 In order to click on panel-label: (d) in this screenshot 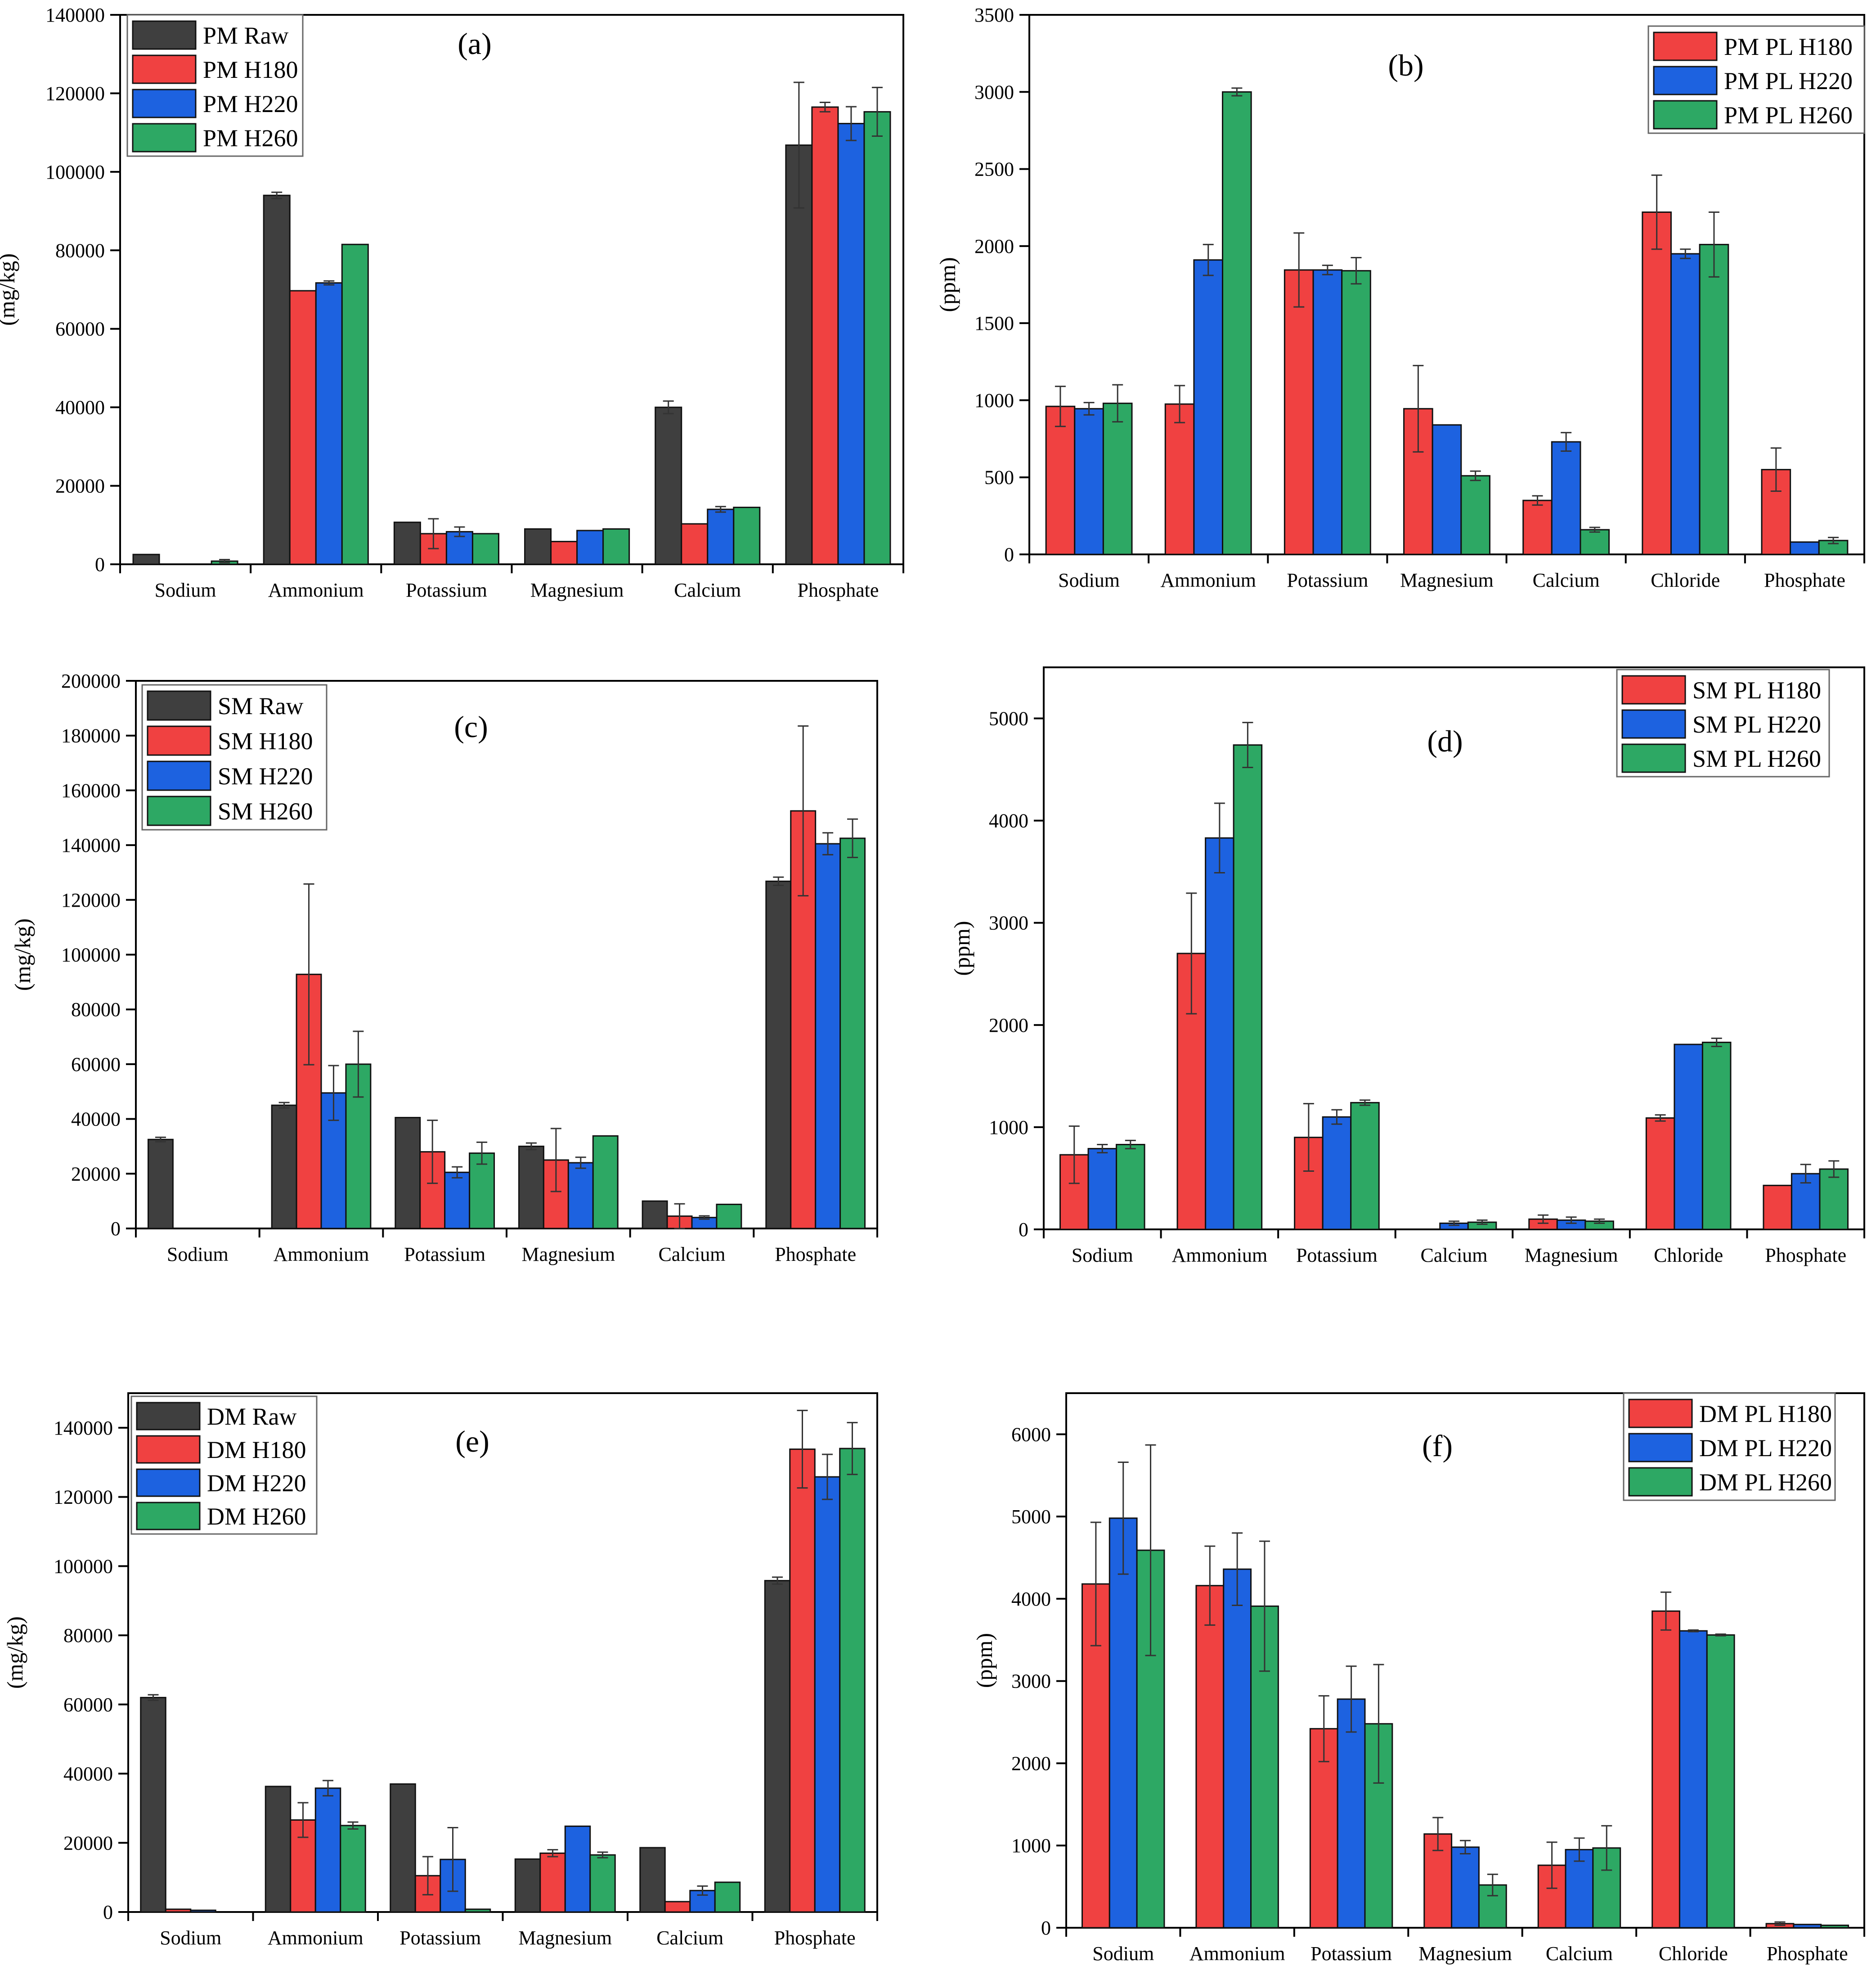, I will do `click(1445, 741)`.